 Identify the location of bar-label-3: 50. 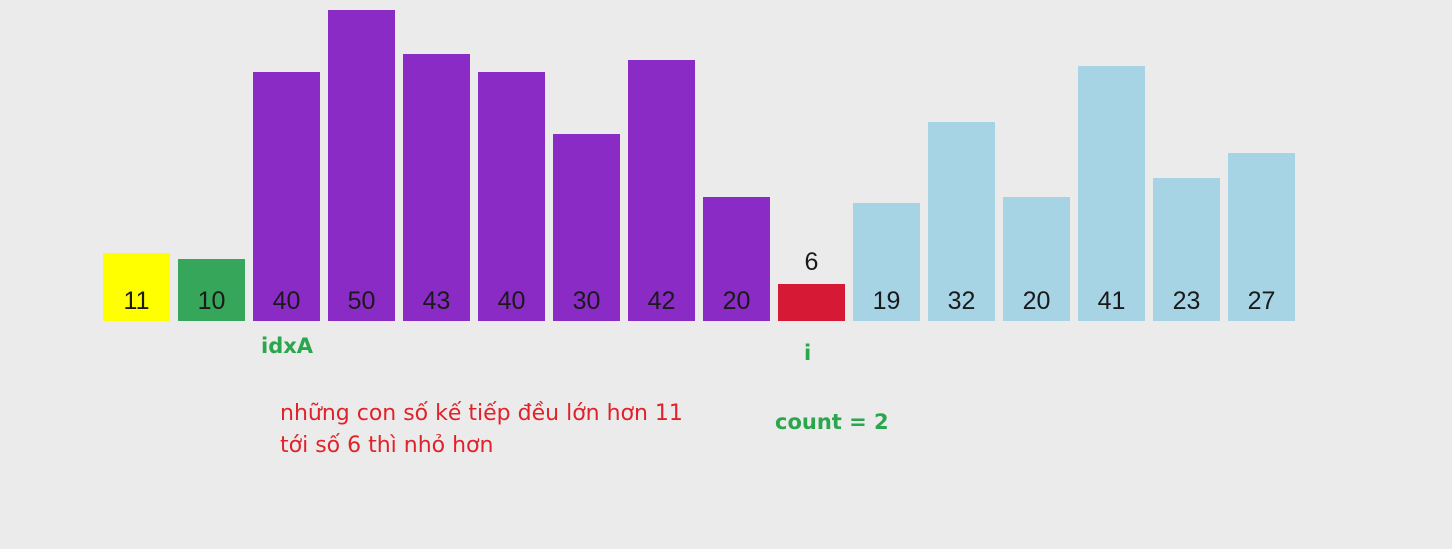
(361, 301).